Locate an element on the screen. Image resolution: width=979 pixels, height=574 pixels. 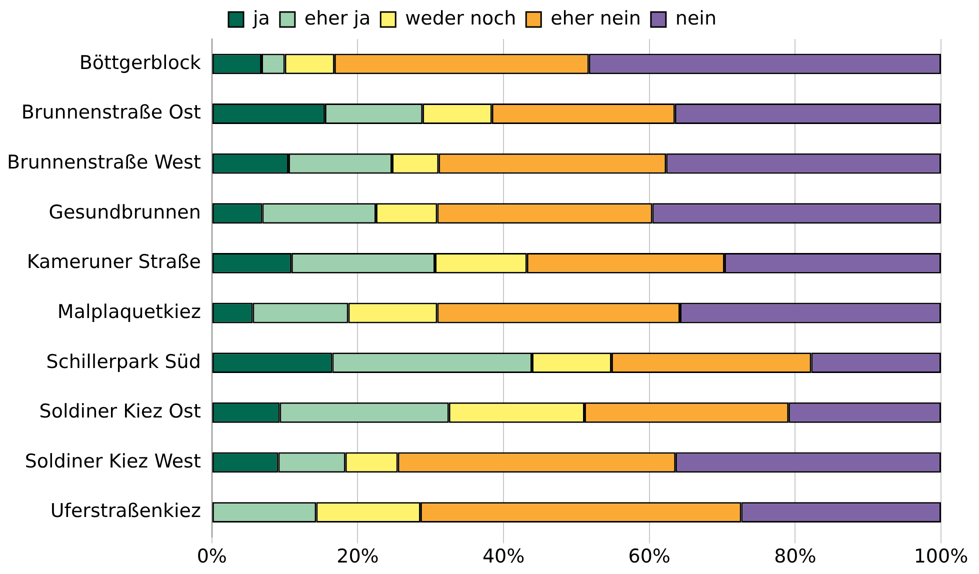
y-tick-label: Soldiner Kiez Ost is located at coordinates (120, 411).